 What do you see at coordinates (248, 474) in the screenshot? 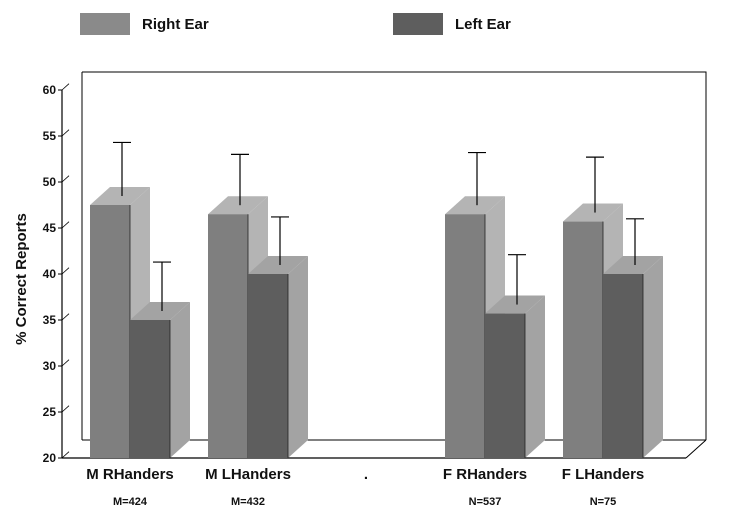
I see `x-category-label: M LHanders` at bounding box center [248, 474].